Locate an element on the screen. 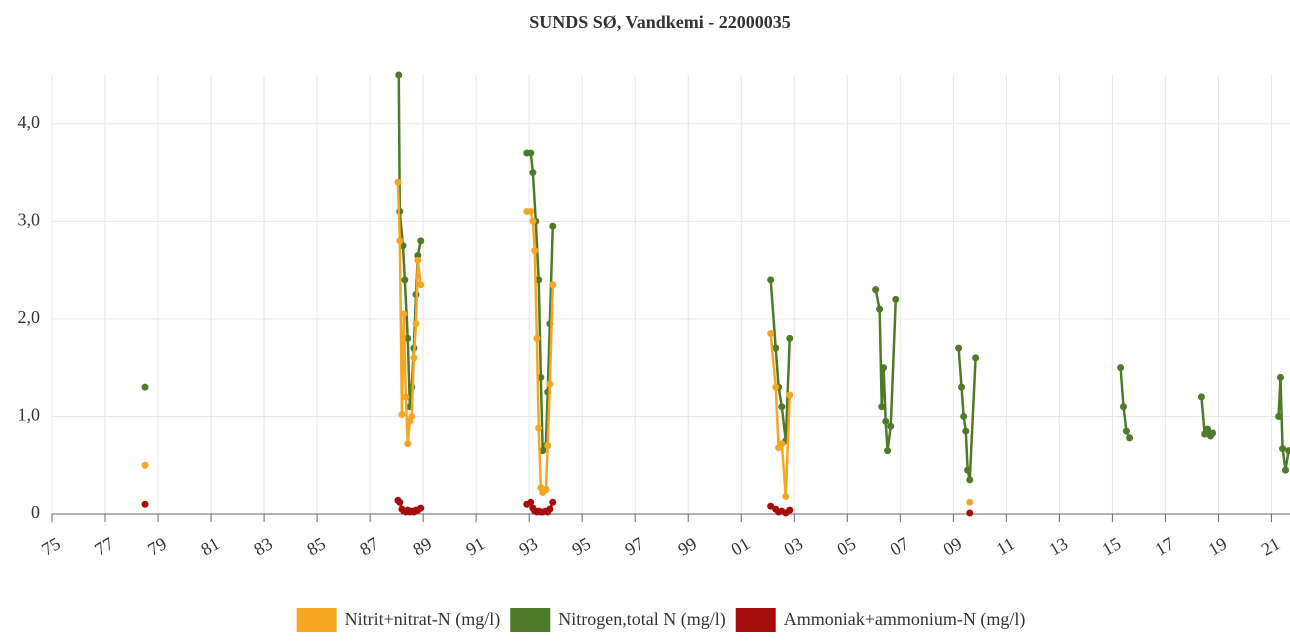  x-tick-label: 13 is located at coordinates (1059, 546).